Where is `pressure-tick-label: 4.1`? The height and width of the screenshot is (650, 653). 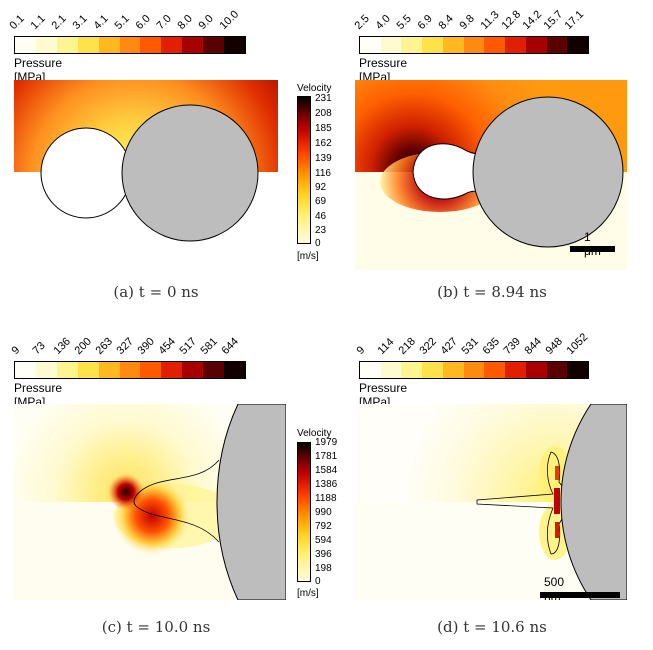
pressure-tick-label: 4.1 is located at coordinates (101, 22).